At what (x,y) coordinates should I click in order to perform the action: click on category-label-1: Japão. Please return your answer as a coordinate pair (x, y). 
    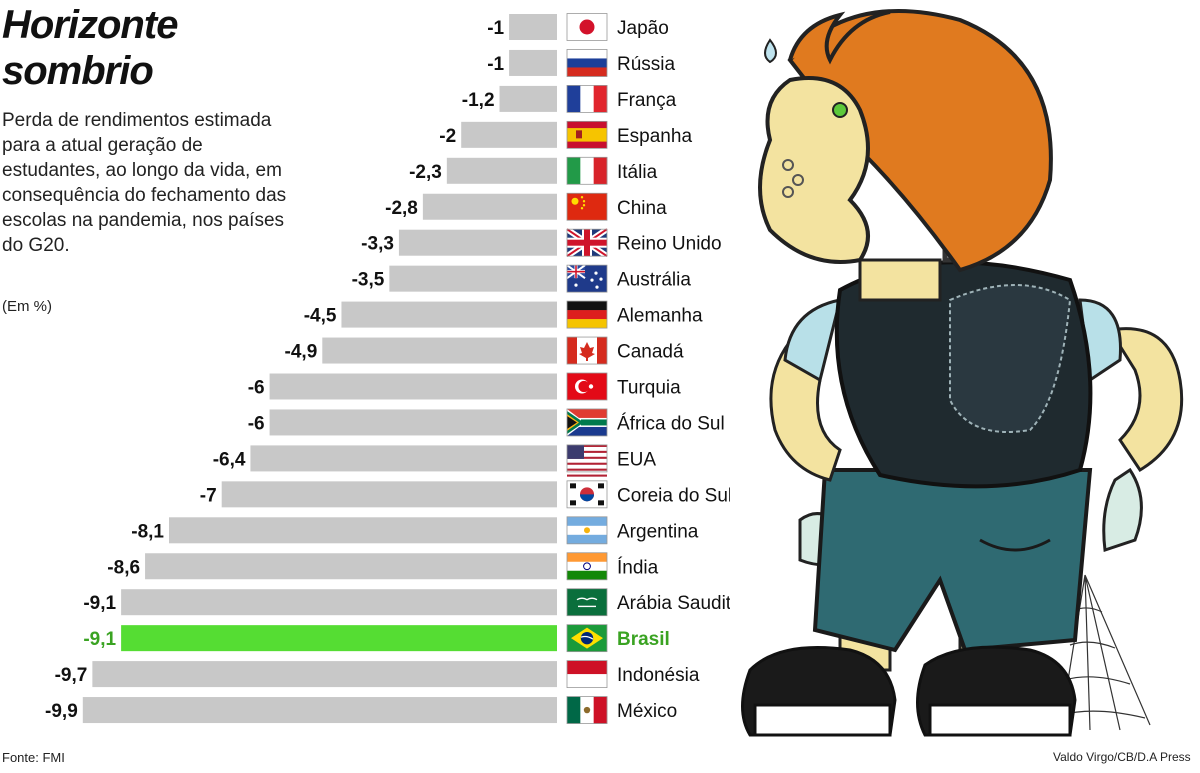
    Looking at the image, I should click on (643, 28).